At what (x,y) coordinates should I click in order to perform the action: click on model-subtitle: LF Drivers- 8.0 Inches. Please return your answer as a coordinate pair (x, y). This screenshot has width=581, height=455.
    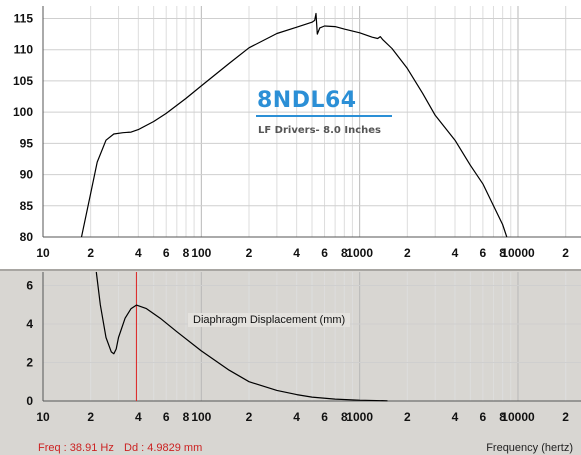
    Looking at the image, I should click on (319, 130).